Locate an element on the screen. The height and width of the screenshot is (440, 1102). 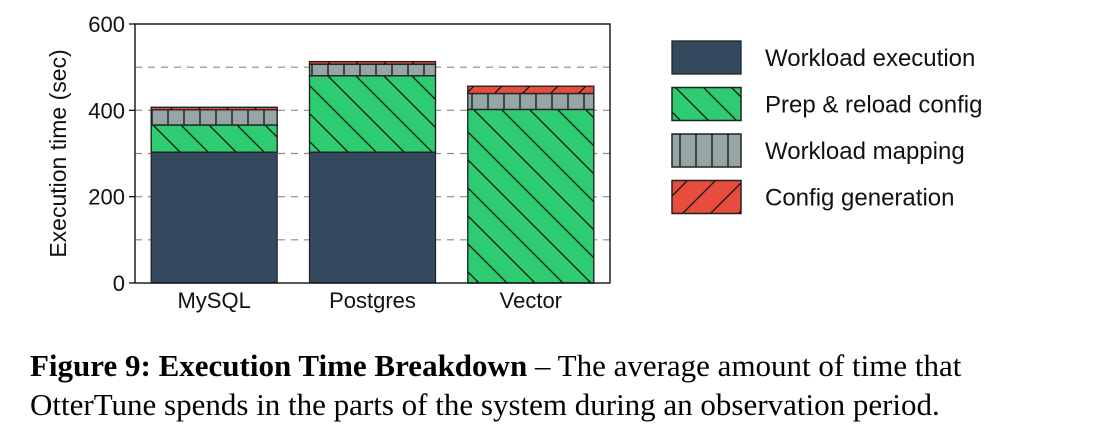
y-axis-label: Execution time (sec) is located at coordinates (58, 153).